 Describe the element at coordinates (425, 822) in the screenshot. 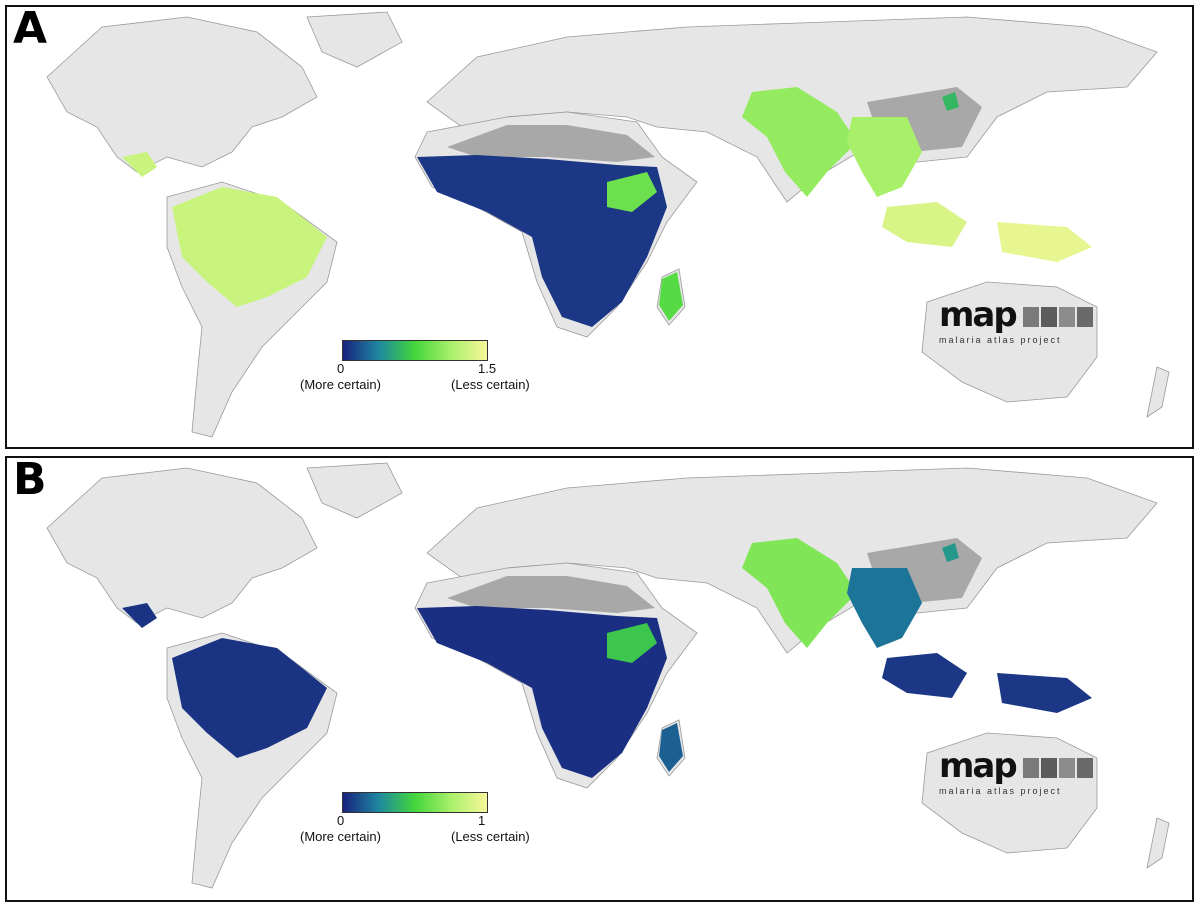

I see `uncertainty-legend: 0 1 (More certain) (Less certain)` at that location.